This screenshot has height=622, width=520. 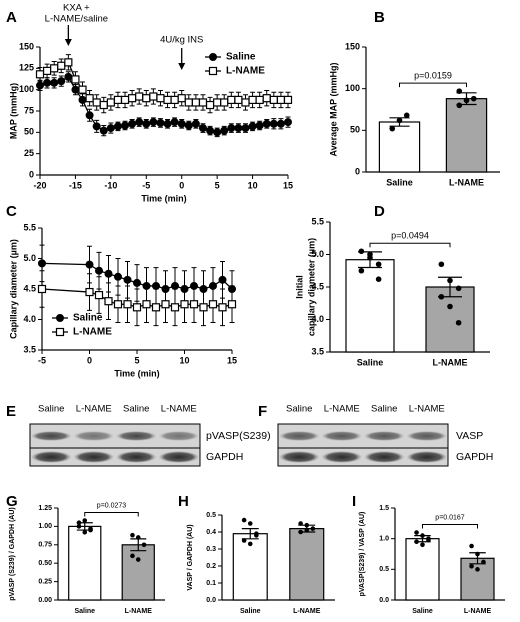 I want to click on legend-marker, so click(x=213, y=57).